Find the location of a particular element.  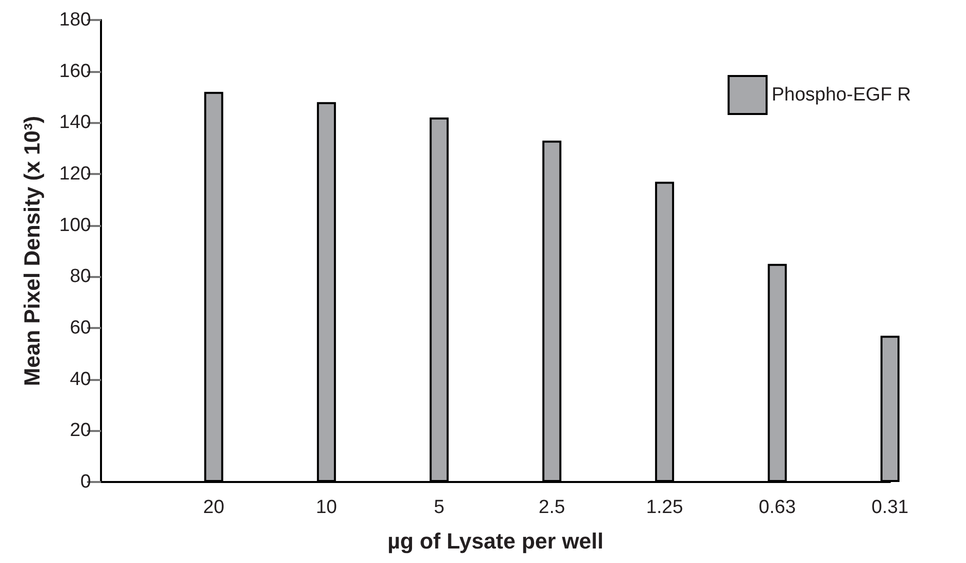

y-tick-label: 180 is located at coordinates (75, 20).